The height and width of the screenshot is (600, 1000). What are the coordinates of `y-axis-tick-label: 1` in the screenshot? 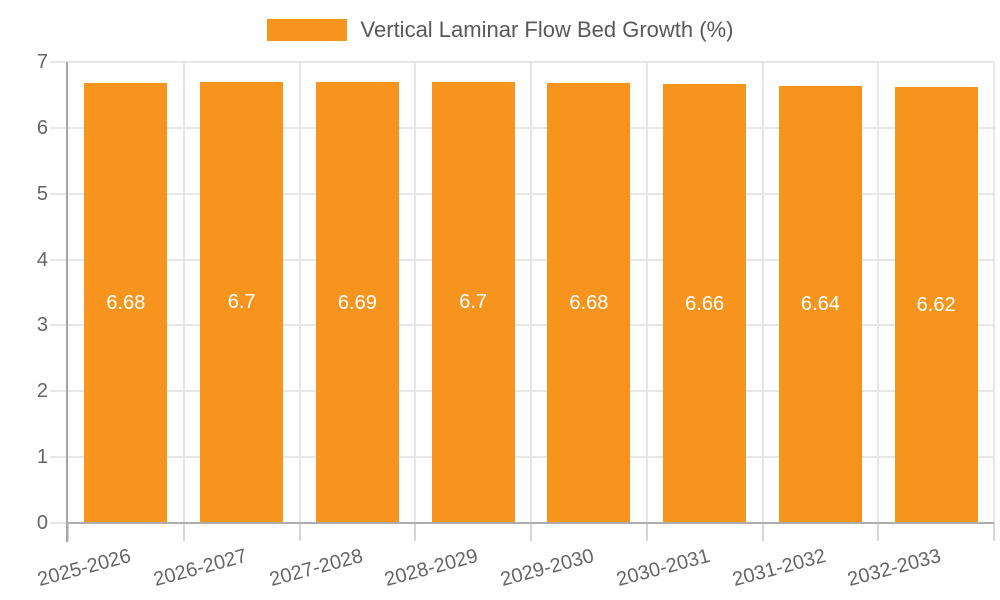 It's located at (42, 457).